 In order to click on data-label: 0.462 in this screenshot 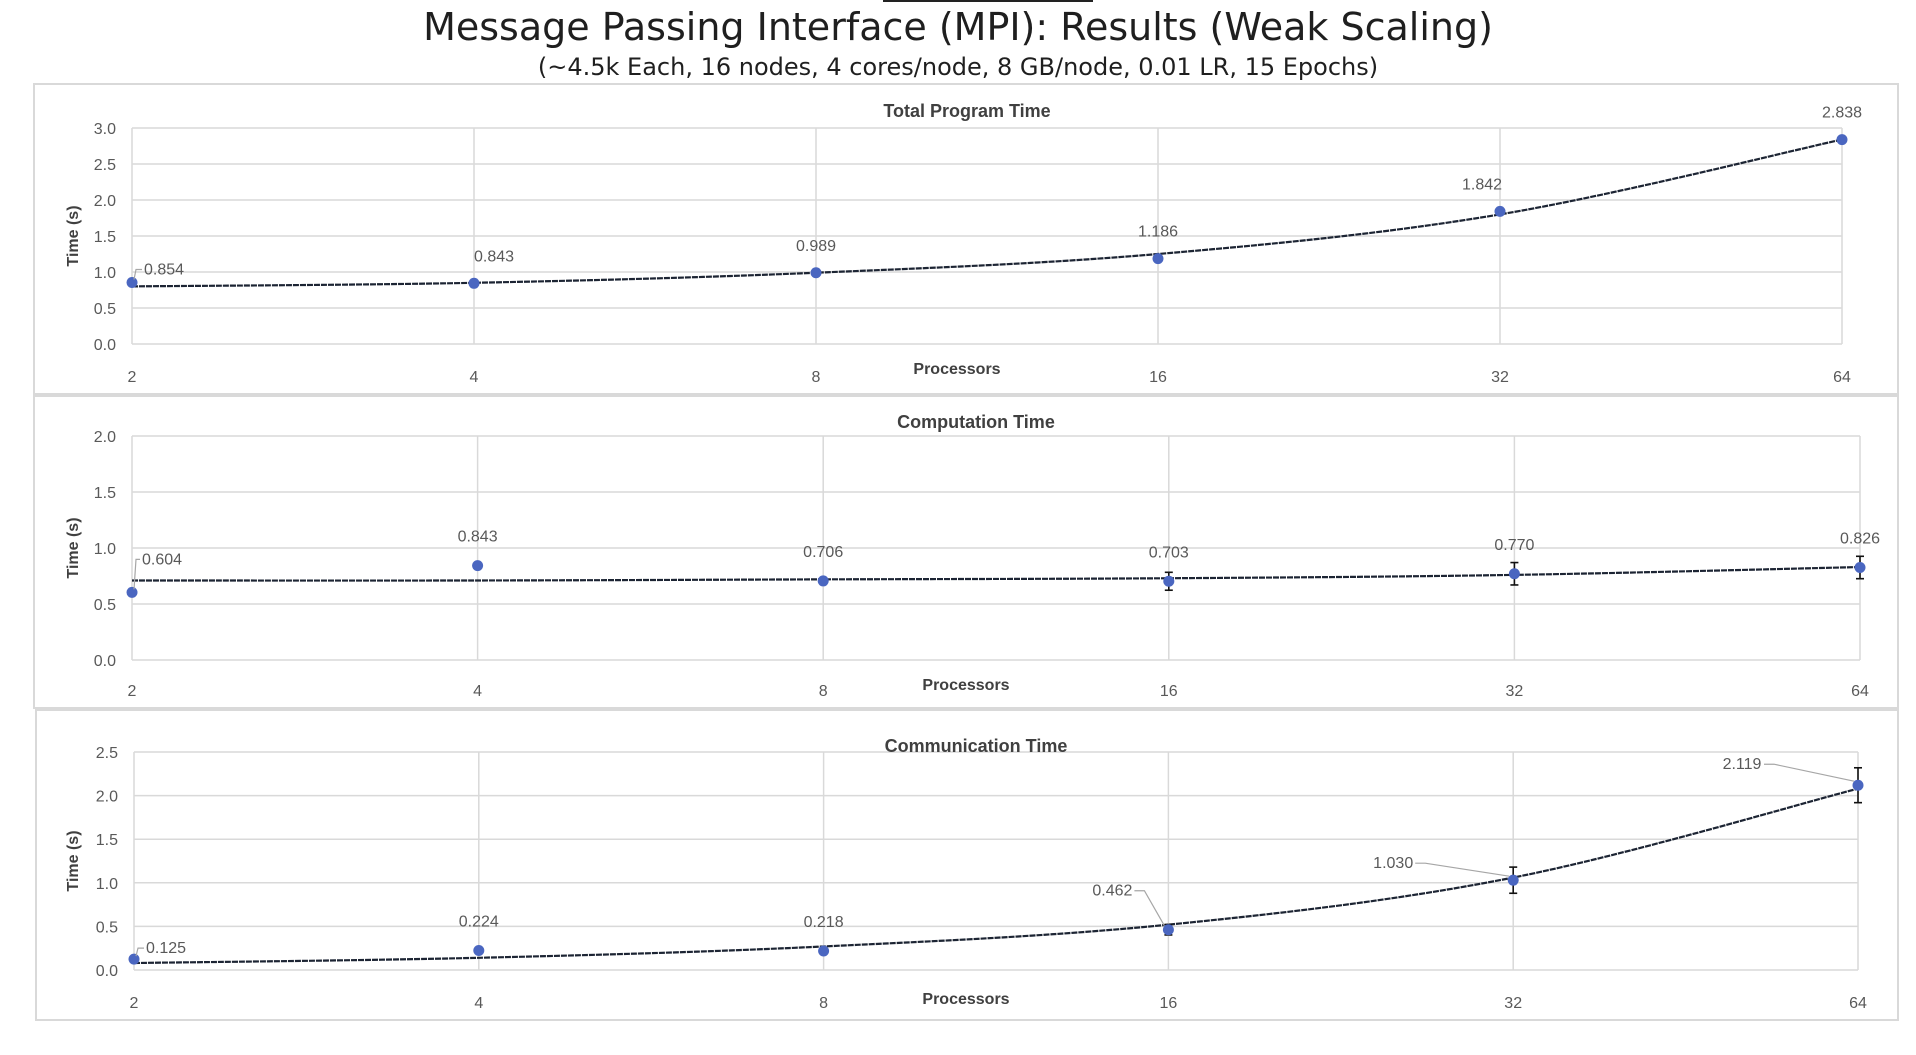, I will do `click(1112, 891)`.